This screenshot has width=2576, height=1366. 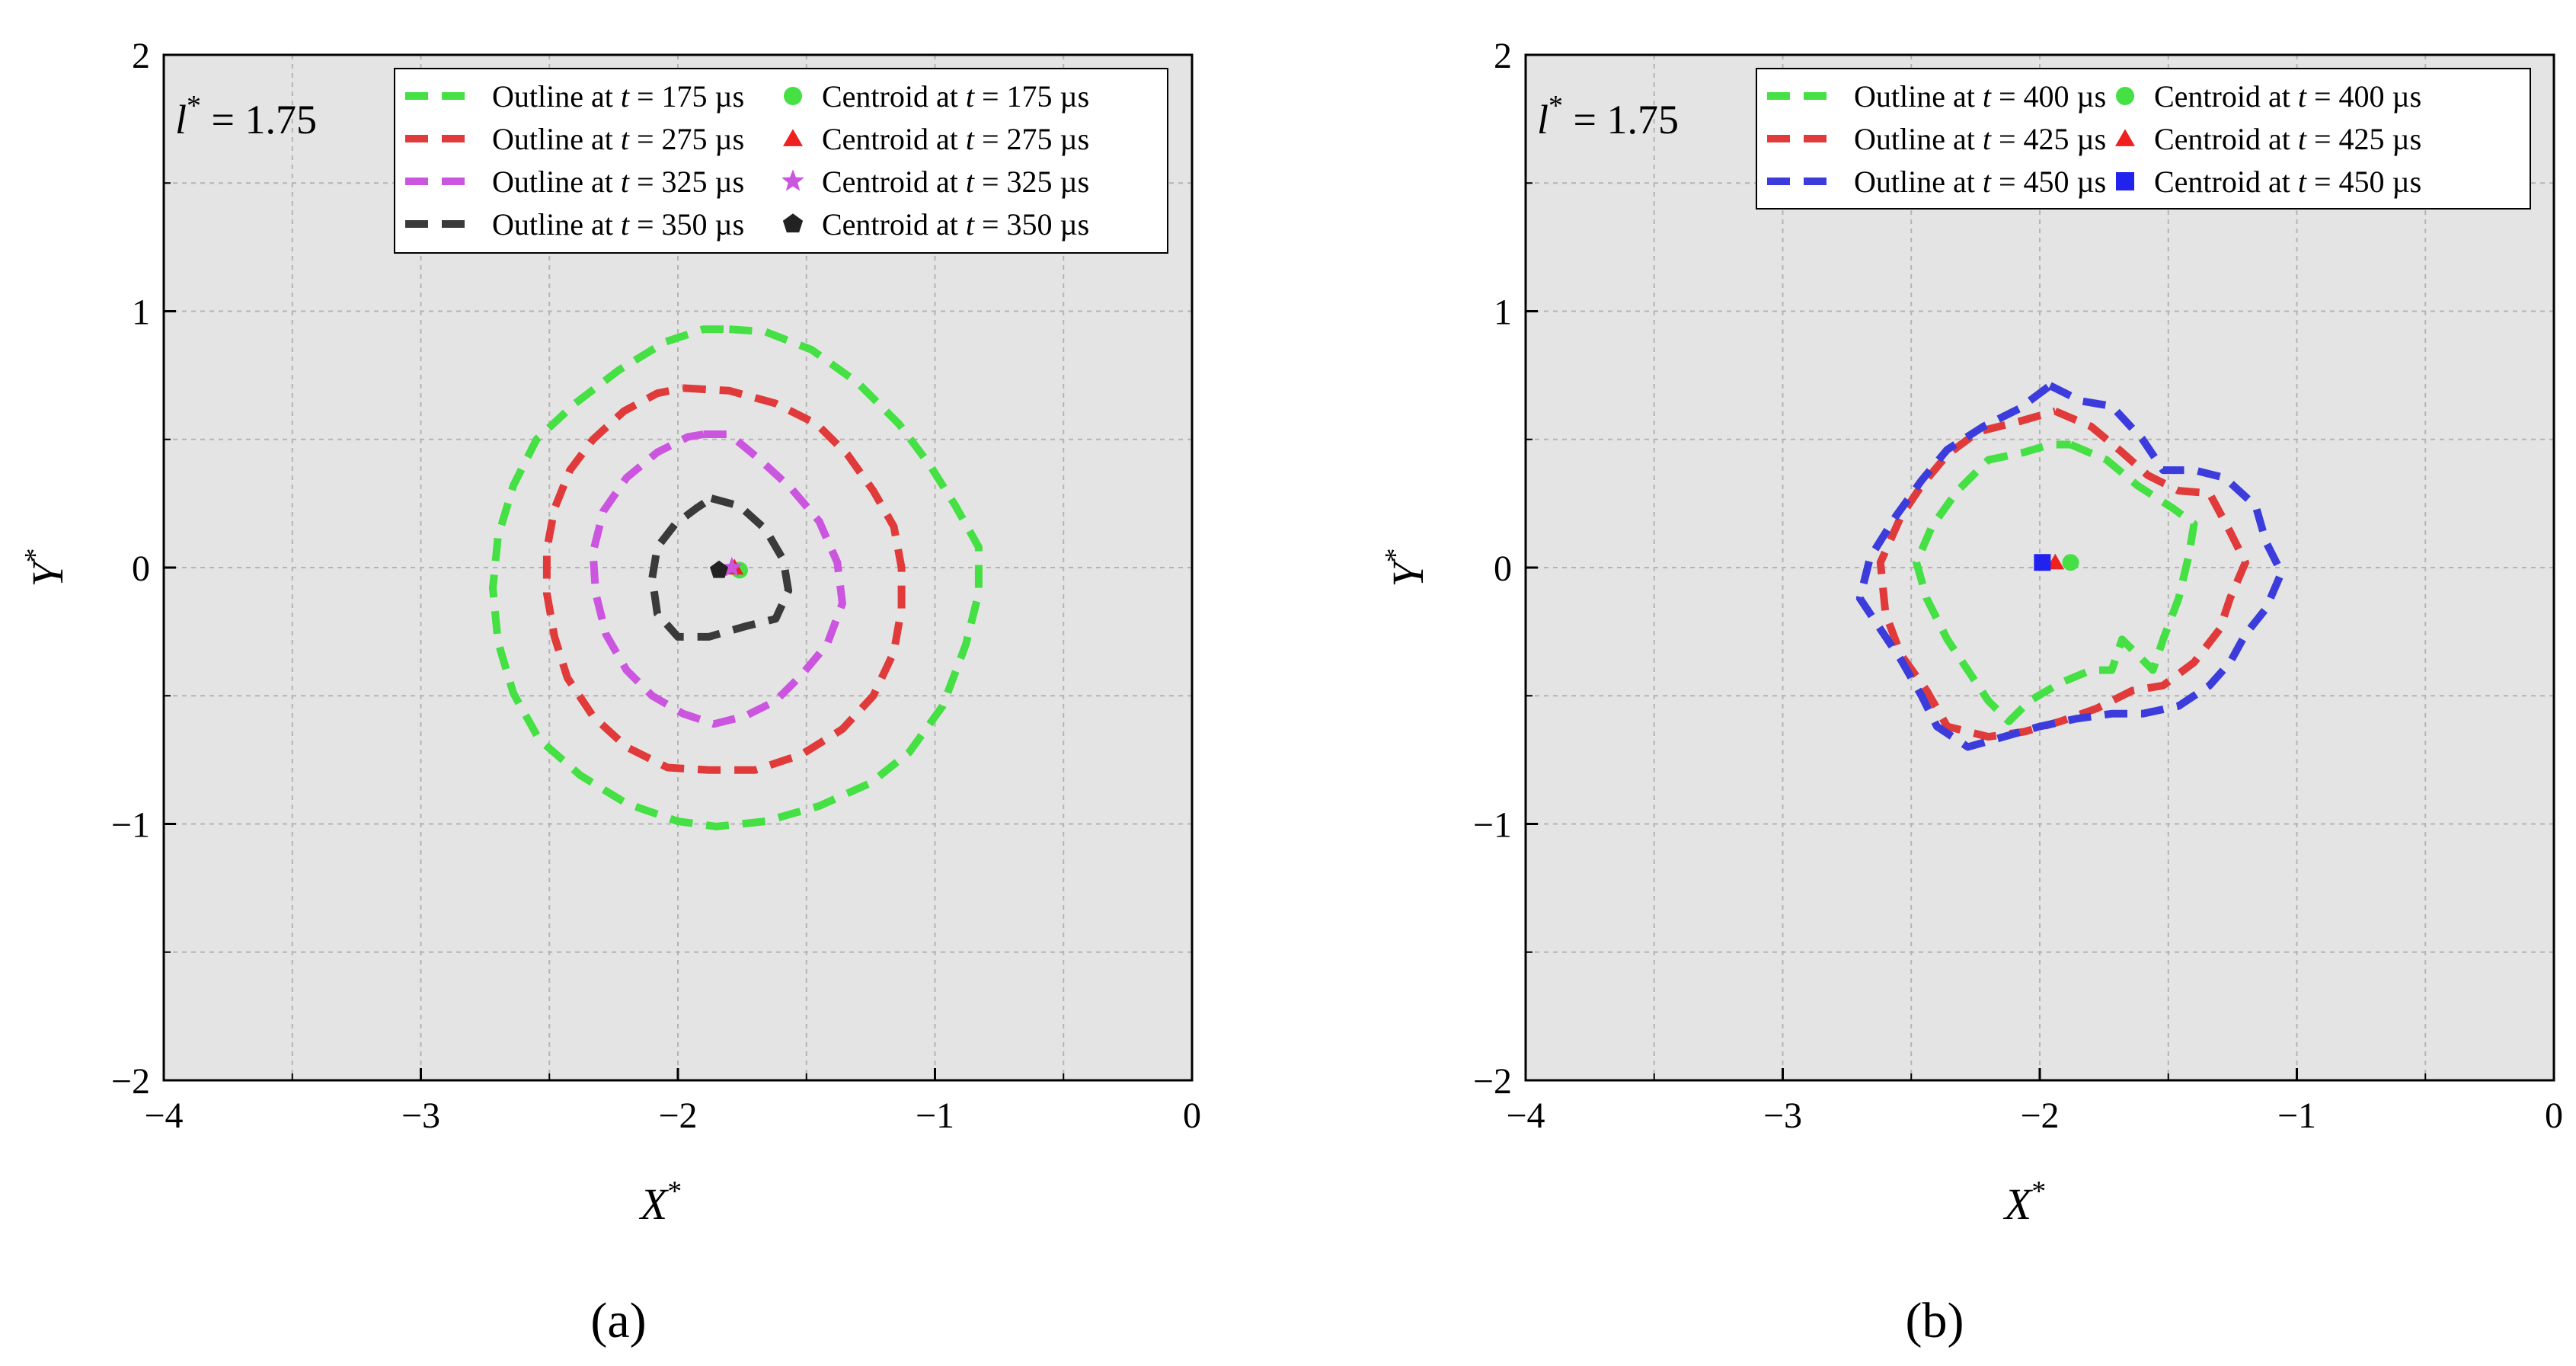 What do you see at coordinates (618, 1320) in the screenshot?
I see `panel-caption-text: (a)` at bounding box center [618, 1320].